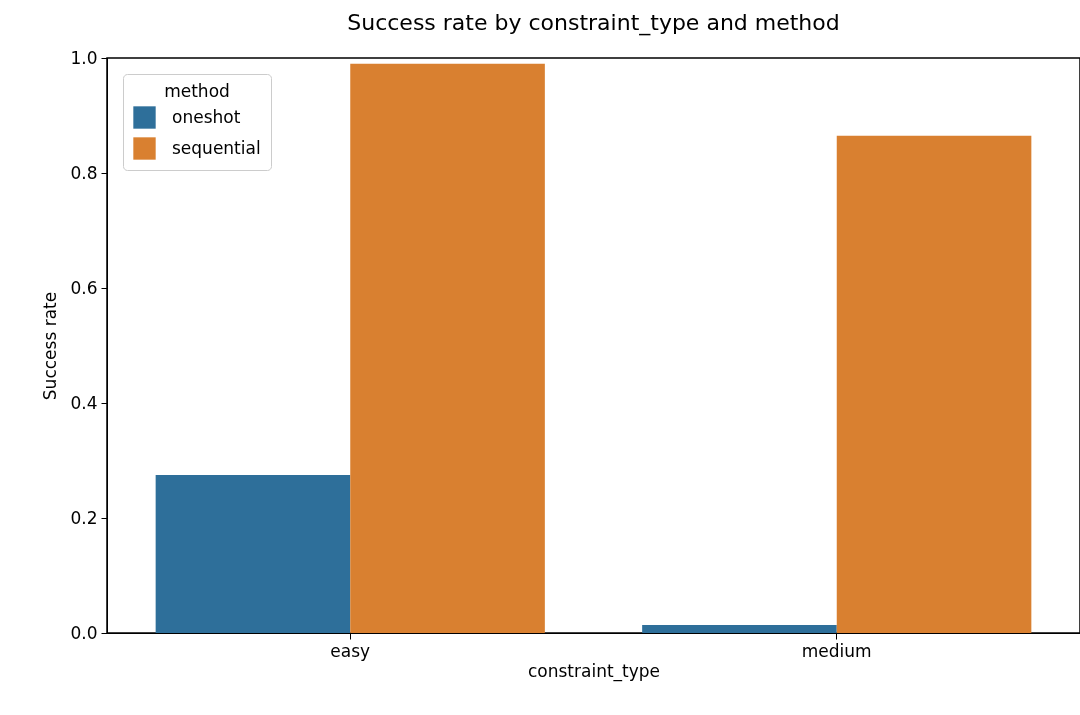  What do you see at coordinates (84, 57) in the screenshot?
I see `y-tick-label: 1.0` at bounding box center [84, 57].